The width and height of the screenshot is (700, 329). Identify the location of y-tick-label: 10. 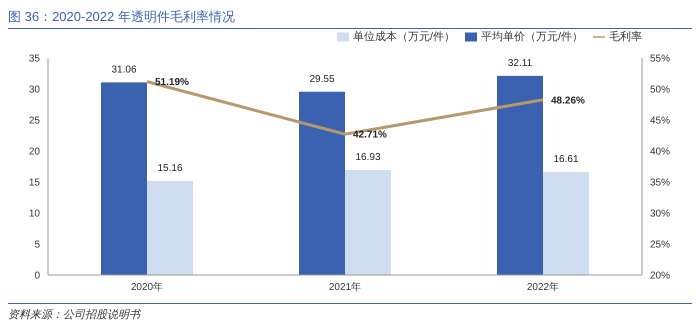
(34, 214).